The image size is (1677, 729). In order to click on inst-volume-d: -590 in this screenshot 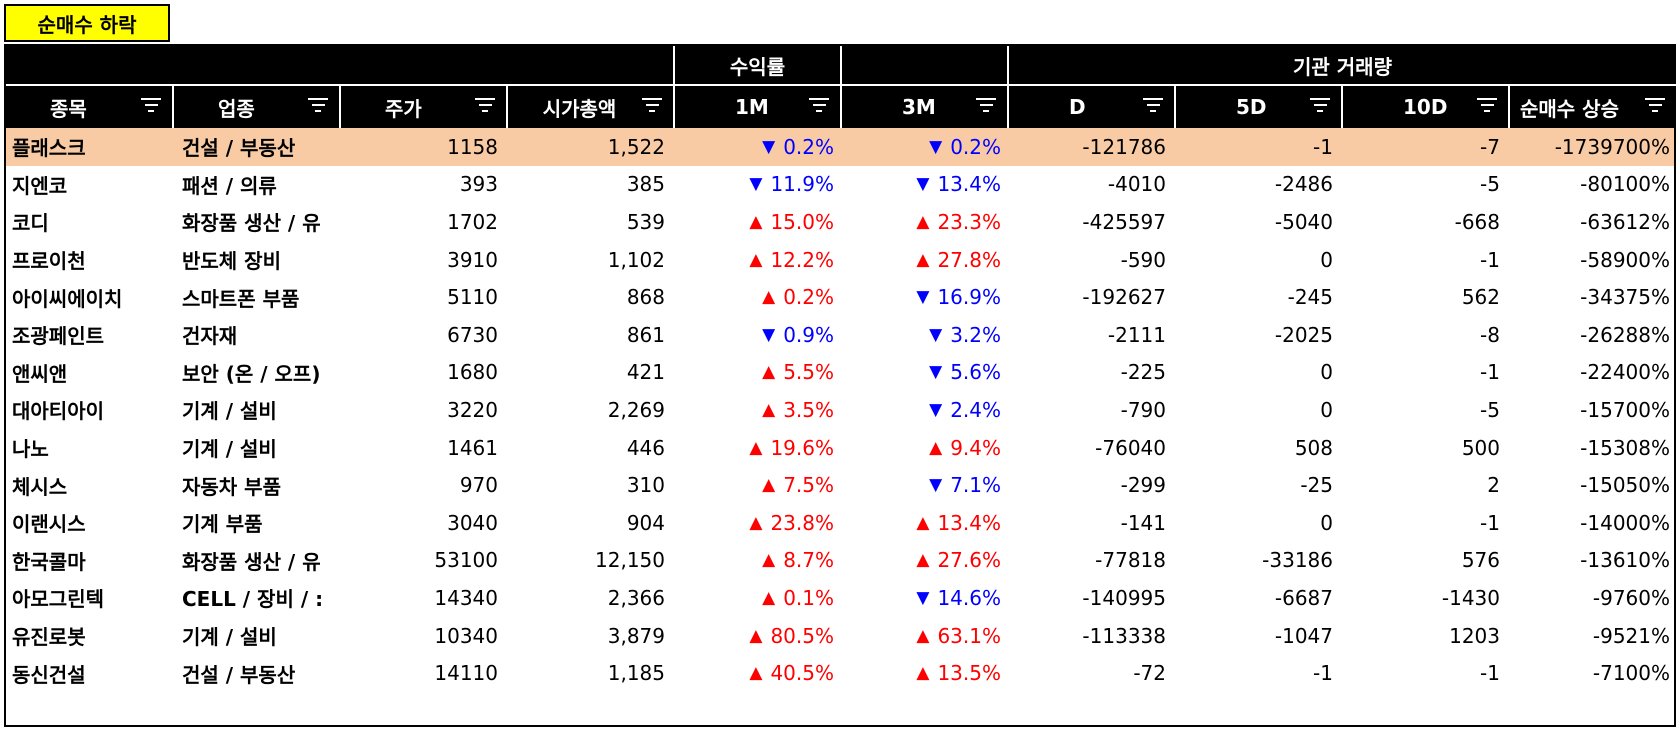, I will do `click(1143, 259)`.